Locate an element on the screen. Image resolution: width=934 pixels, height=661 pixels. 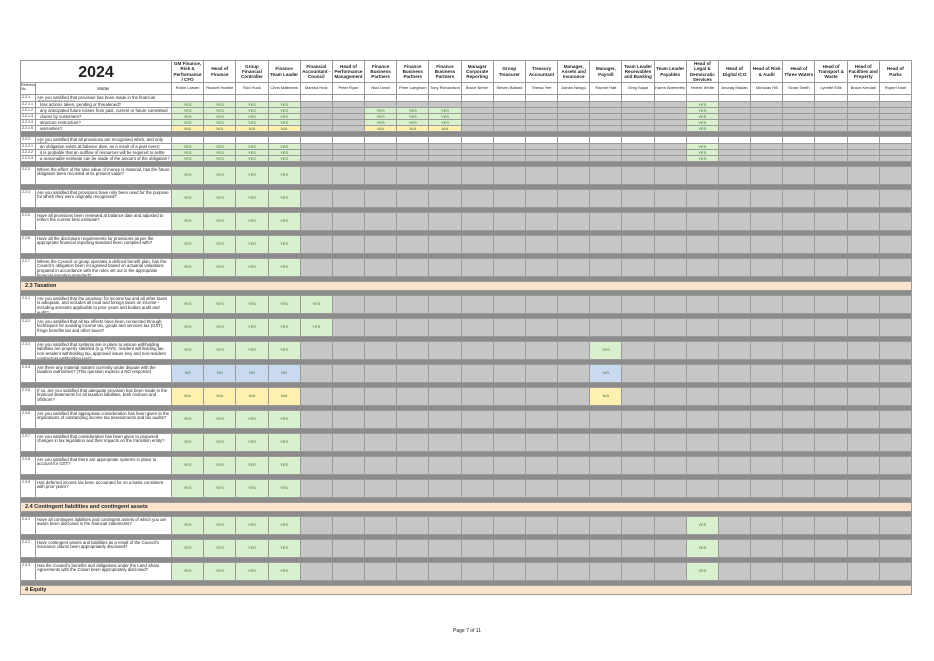
role-name: Adrian Neagu is located at coordinates (574, 89).